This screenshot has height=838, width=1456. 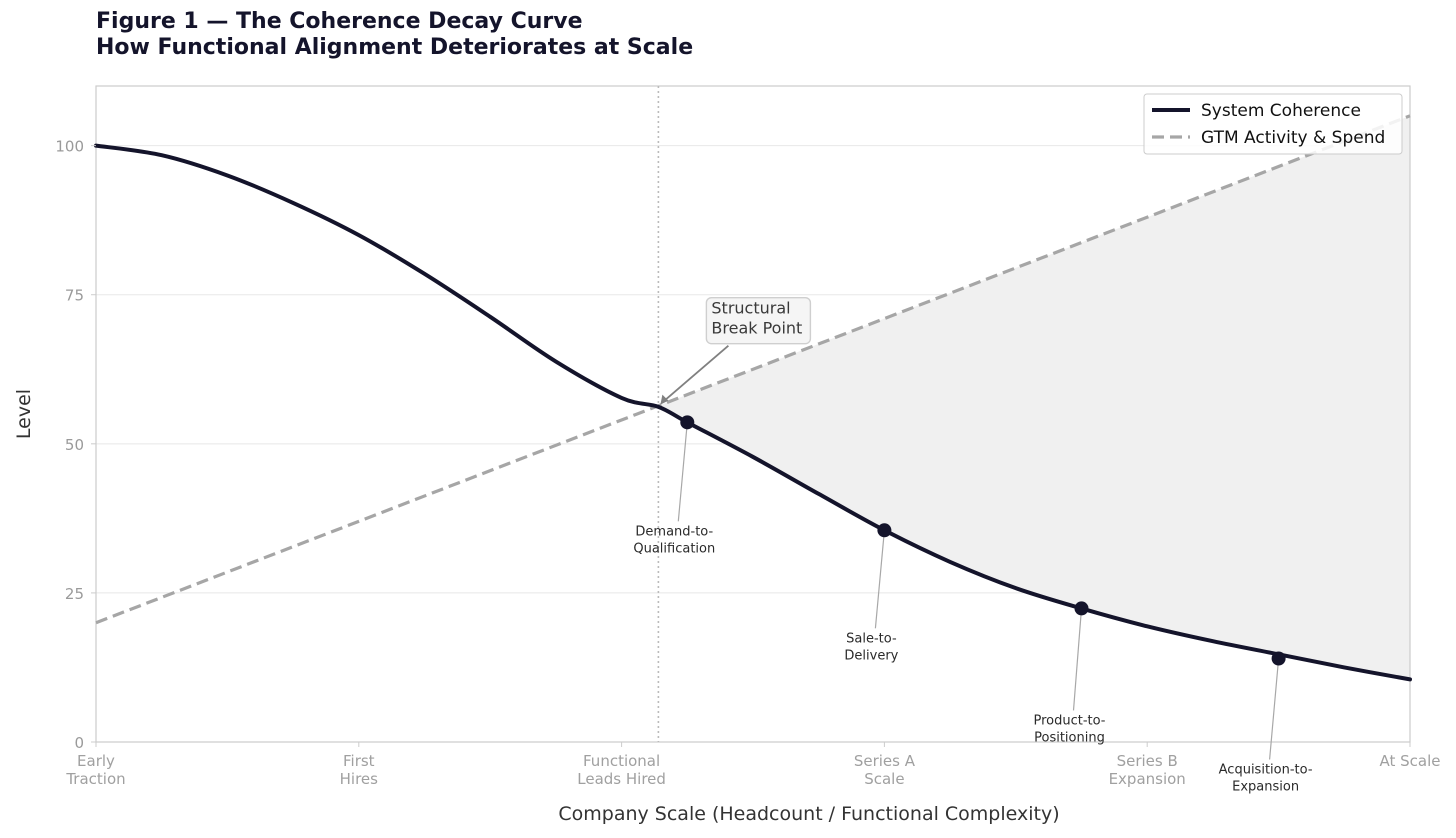 I want to click on annotation-label-line: Delivery, so click(x=871, y=655).